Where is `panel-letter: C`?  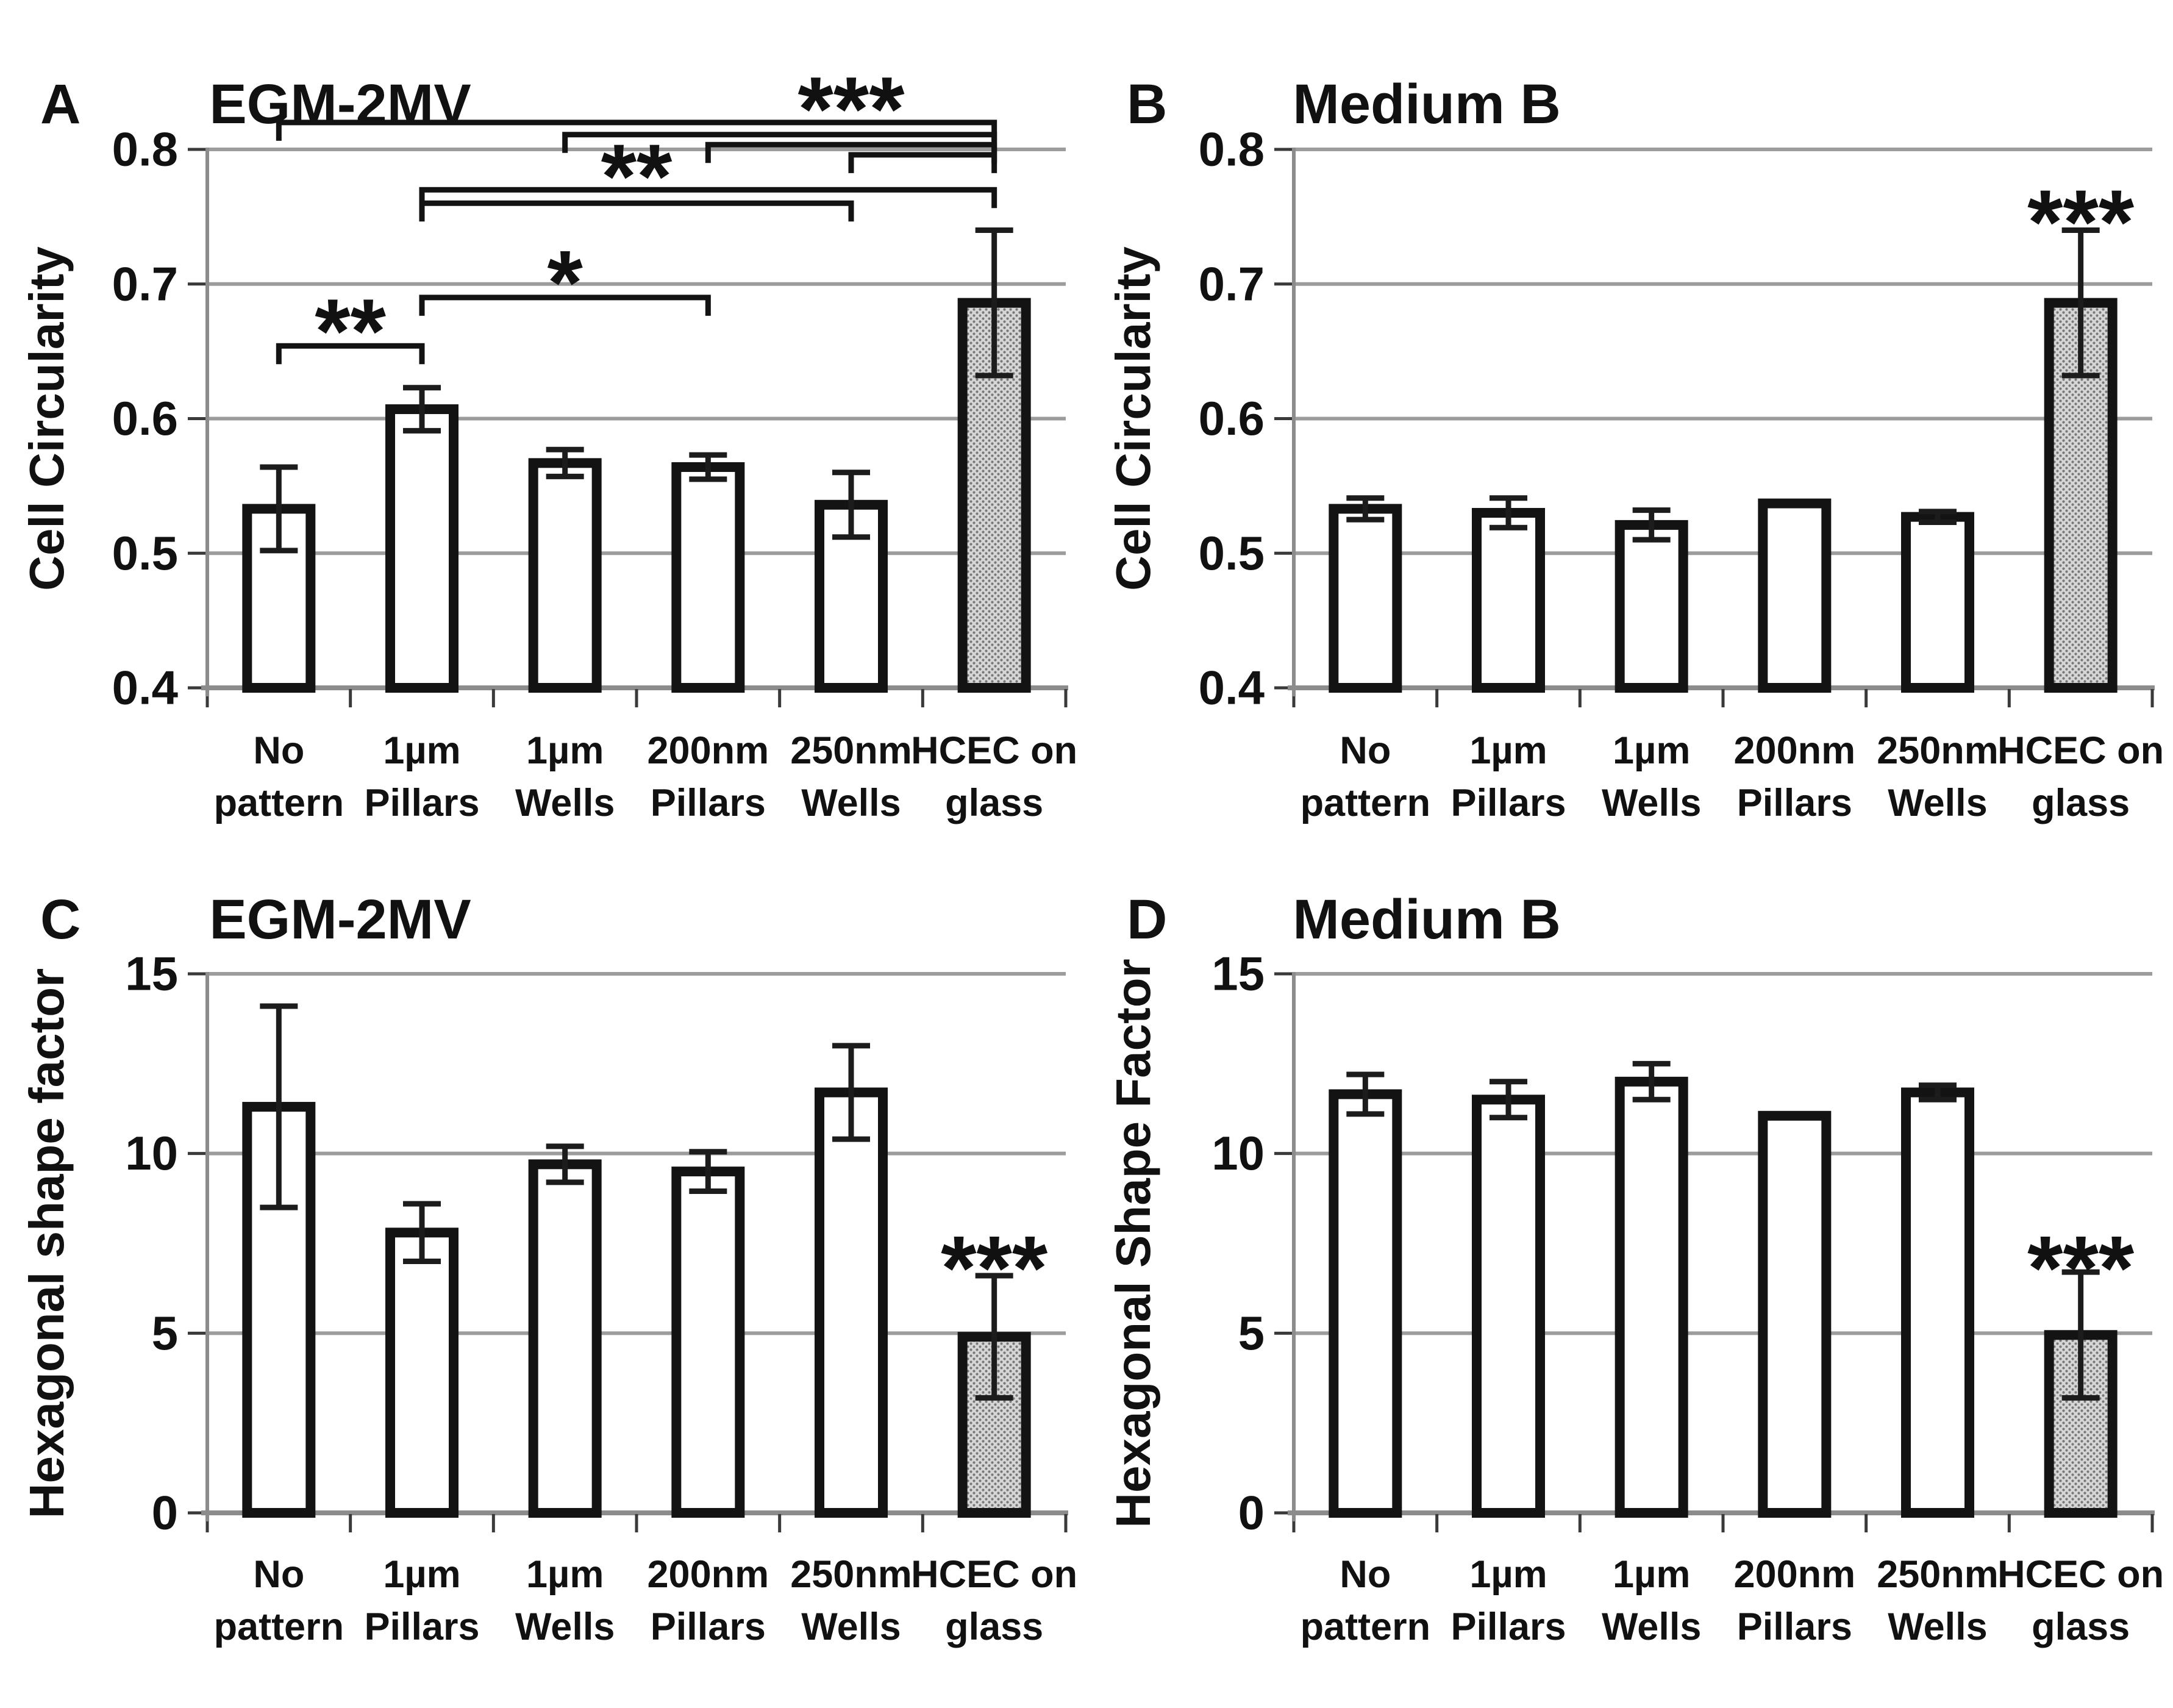
panel-letter: C is located at coordinates (60, 920).